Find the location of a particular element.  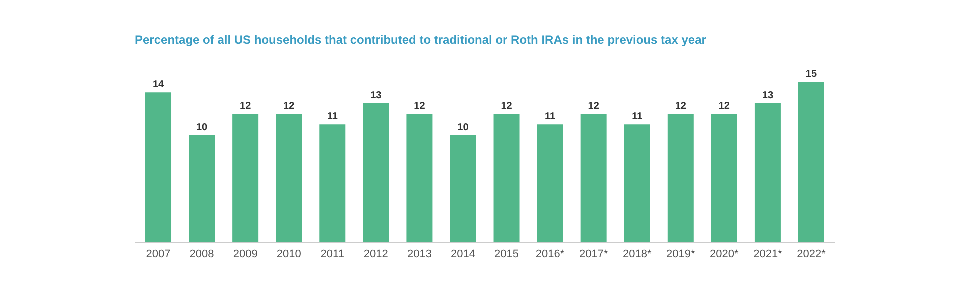

data-label: 15 is located at coordinates (812, 74).